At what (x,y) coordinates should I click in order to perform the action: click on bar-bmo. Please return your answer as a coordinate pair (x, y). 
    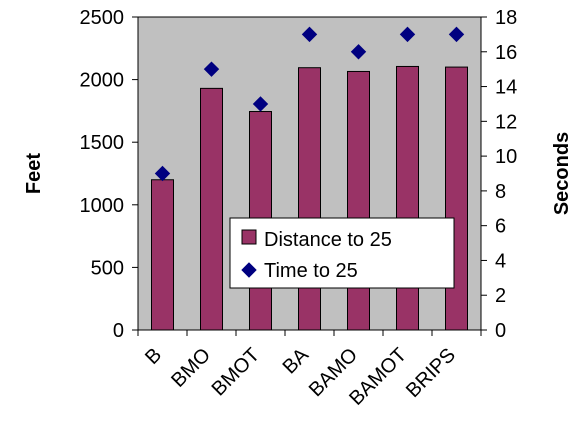
    Looking at the image, I should click on (211, 209).